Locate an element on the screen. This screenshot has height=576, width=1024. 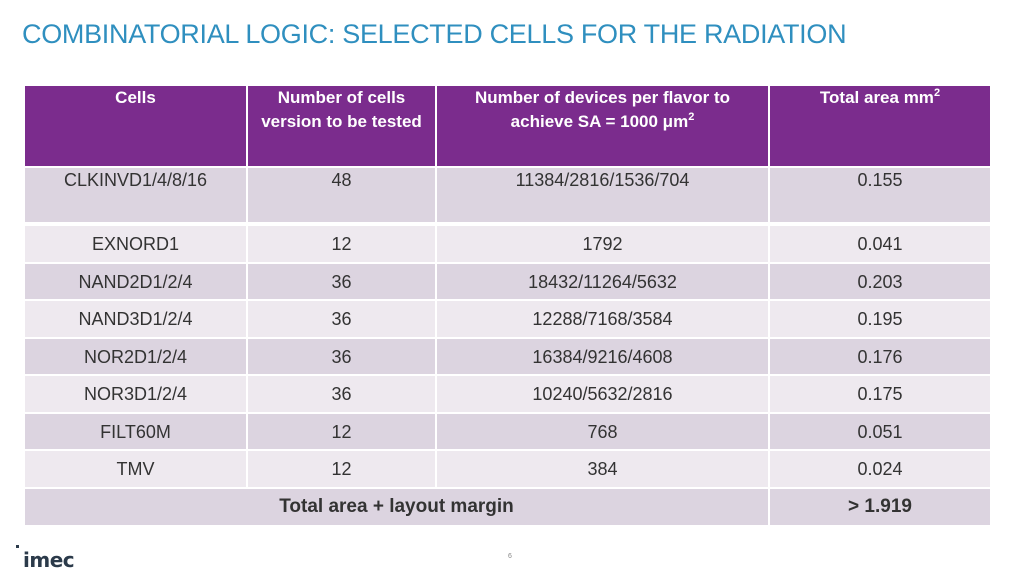
header-cells: Cells is located at coordinates (136, 127).